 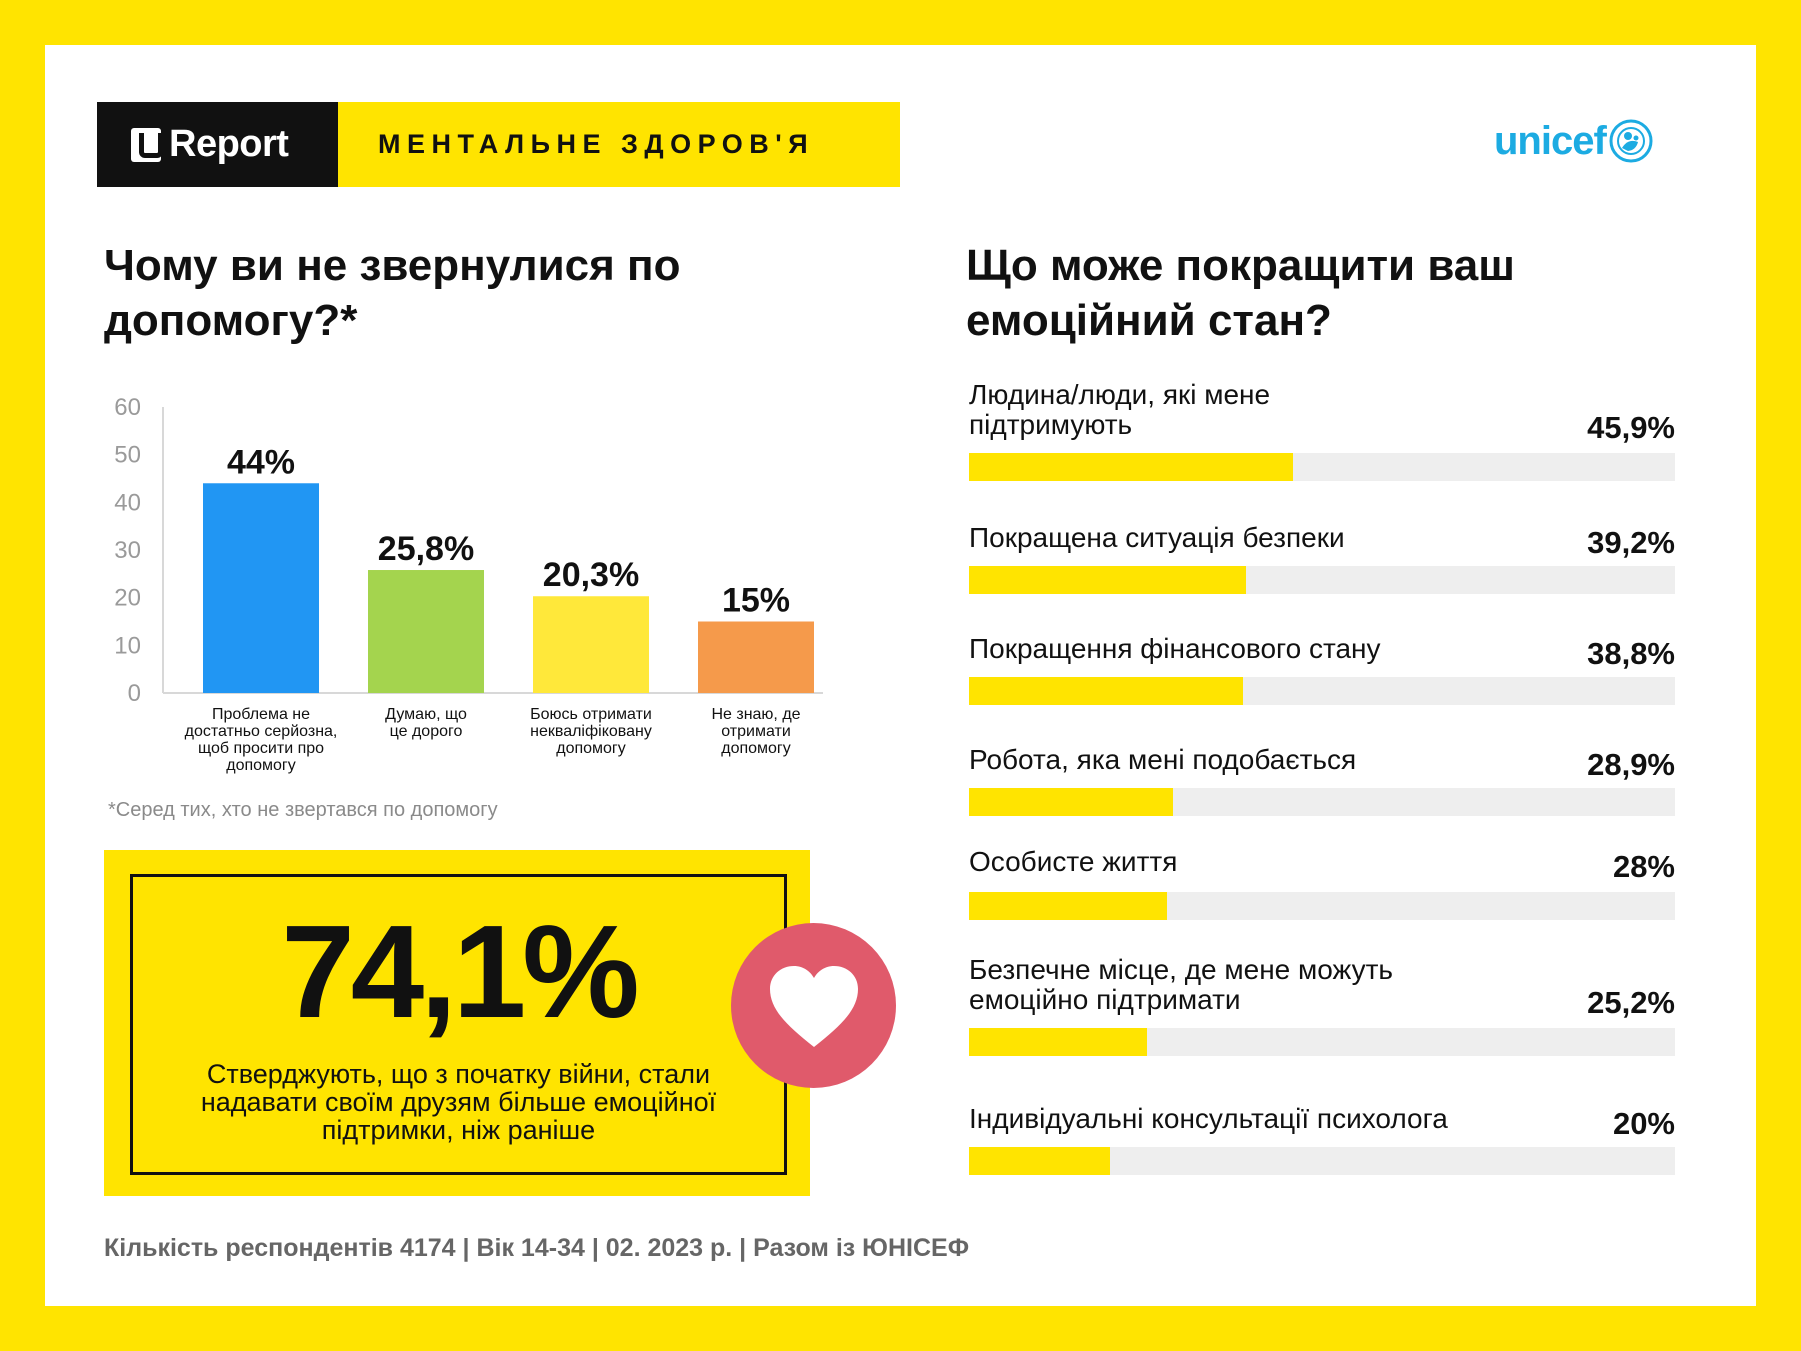 I want to click on unicef-wordmark: unicef, so click(x=1550, y=140).